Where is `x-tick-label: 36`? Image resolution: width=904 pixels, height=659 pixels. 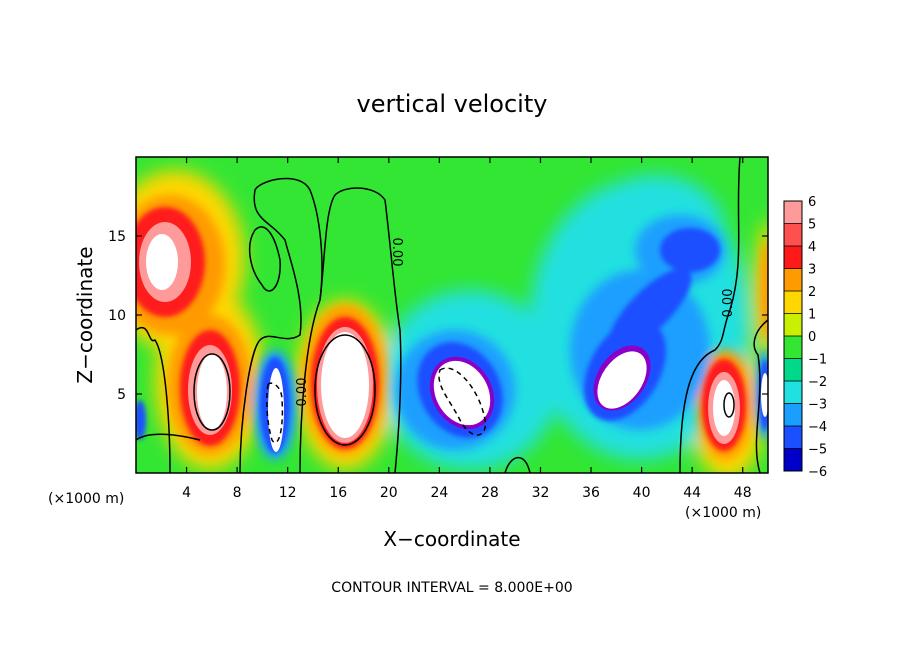
x-tick-label: 36 is located at coordinates (591, 493).